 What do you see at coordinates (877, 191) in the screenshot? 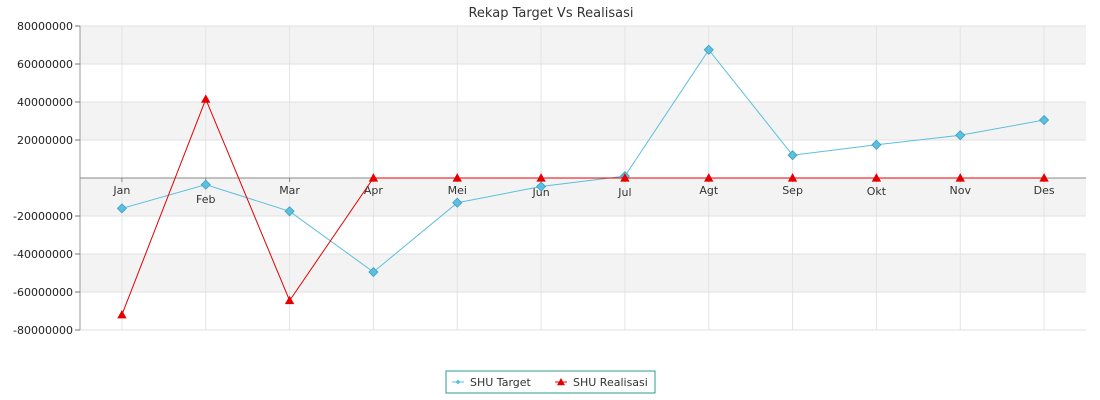
I see `x-tick-label: Okt` at bounding box center [877, 191].